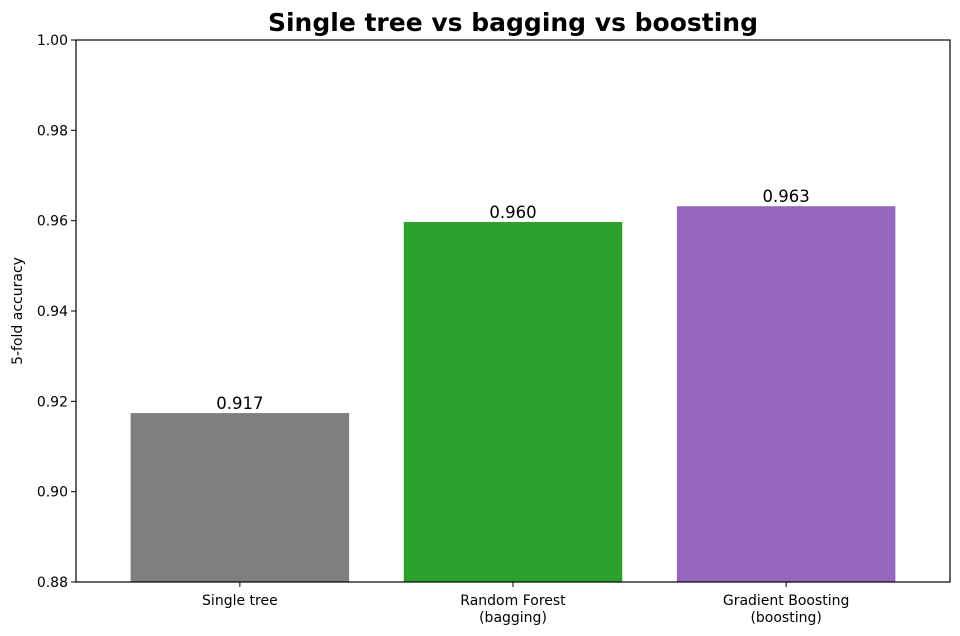 The image size is (960, 636). Describe the element at coordinates (513, 601) in the screenshot. I see `x-tick-label: Random Forest` at that location.